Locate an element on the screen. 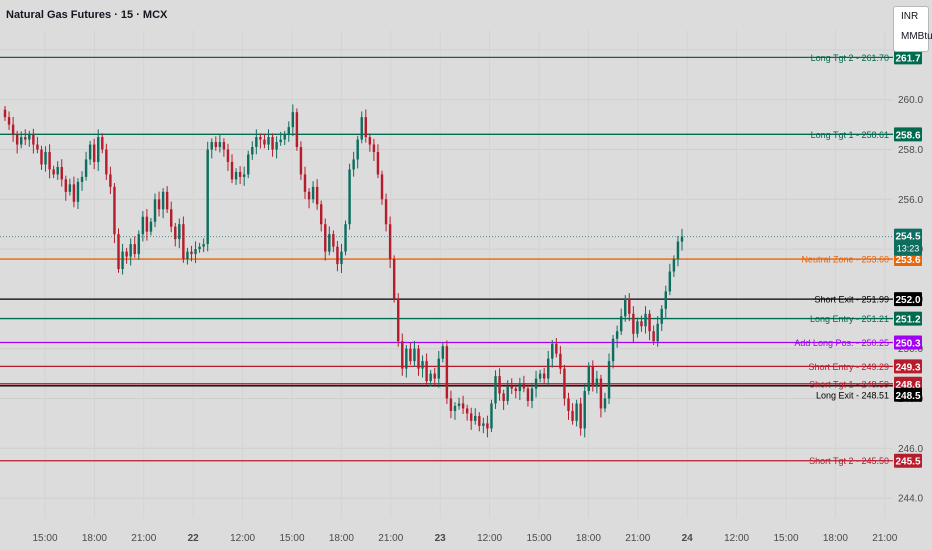 The width and height of the screenshot is (932, 550). level-price-tag-text: 245.5 is located at coordinates (907, 462).